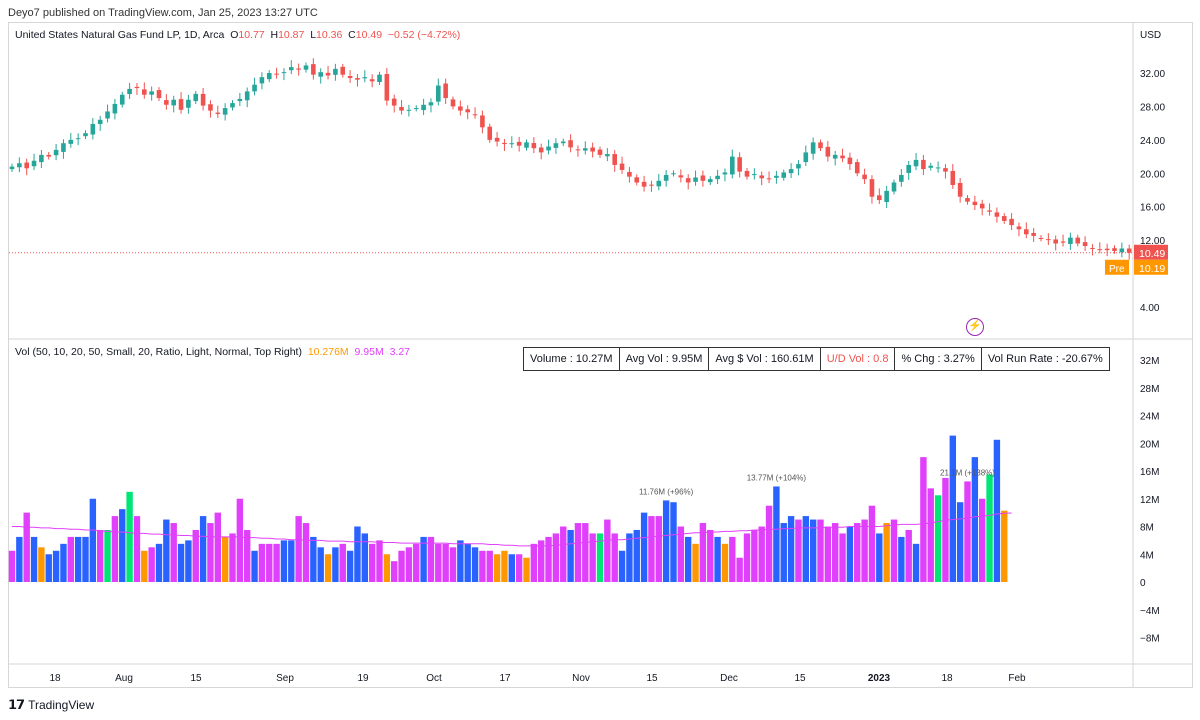  Describe the element at coordinates (1150, 500) in the screenshot. I see `volume-axis: 32M 28M 24M 20M 16M 12M 8M 4M 0 −4M −8M` at that location.